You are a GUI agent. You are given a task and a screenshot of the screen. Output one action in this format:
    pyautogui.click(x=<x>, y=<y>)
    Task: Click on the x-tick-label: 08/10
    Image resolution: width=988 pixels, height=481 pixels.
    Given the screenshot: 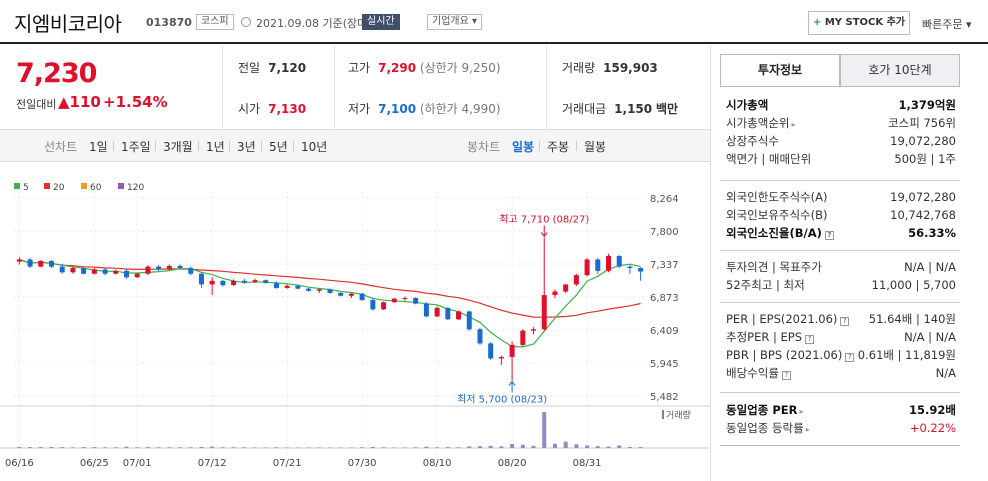 What is the action you would take?
    pyautogui.click(x=437, y=463)
    